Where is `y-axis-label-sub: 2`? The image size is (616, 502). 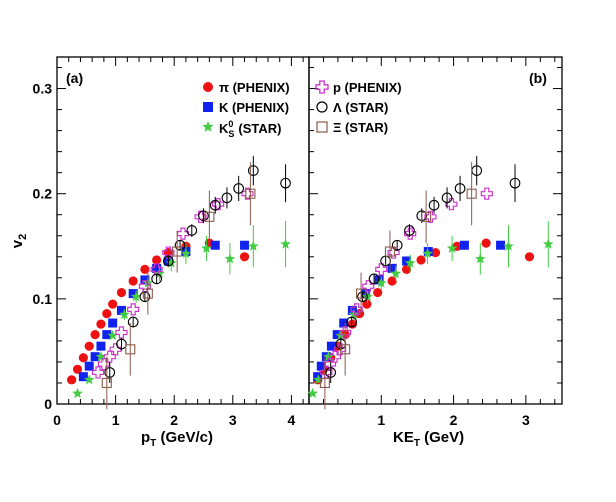
y-axis-label-sub: 2 is located at coordinates (23, 237).